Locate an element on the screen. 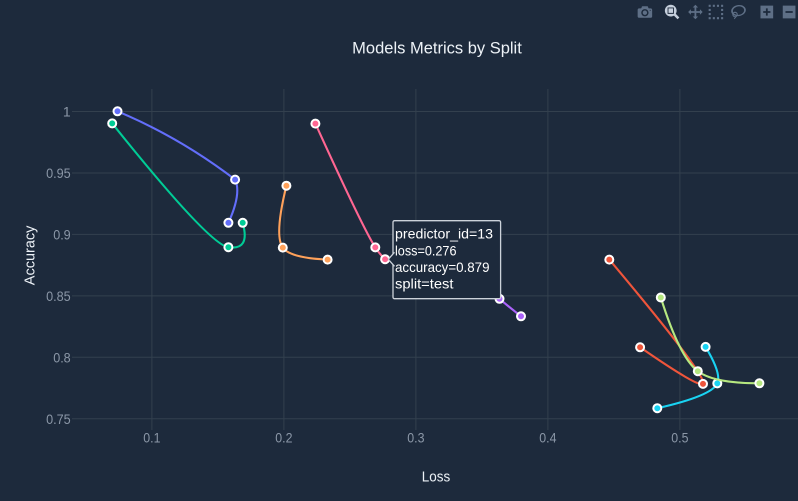 Image resolution: width=798 pixels, height=501 pixels. svg-text: 0.5 is located at coordinates (679, 437).